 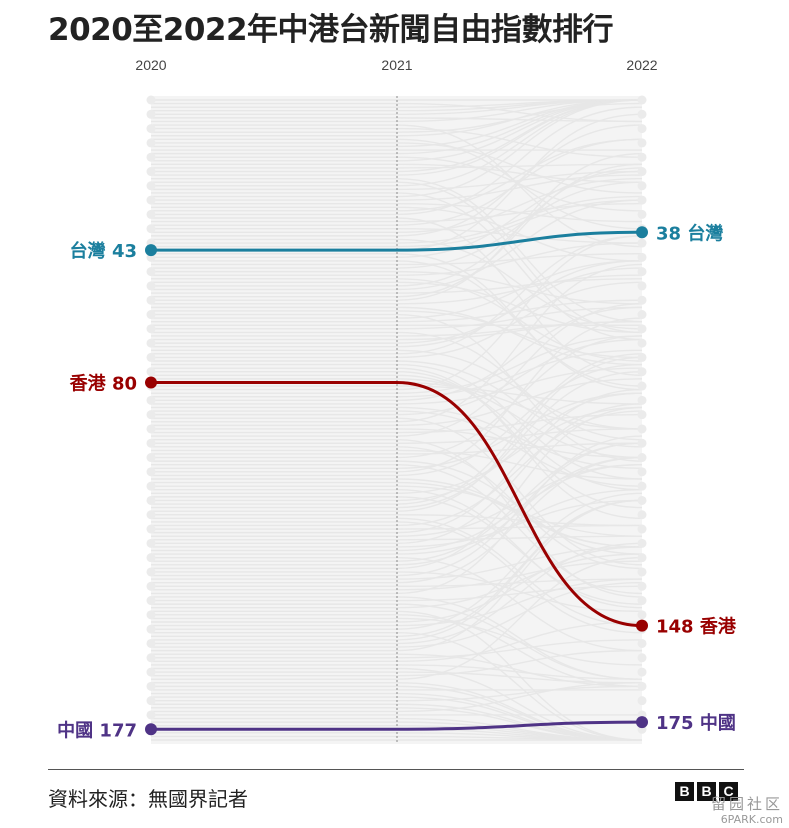 What do you see at coordinates (103, 251) in the screenshot?
I see `start-label-taiwan: 台灣 43` at bounding box center [103, 251].